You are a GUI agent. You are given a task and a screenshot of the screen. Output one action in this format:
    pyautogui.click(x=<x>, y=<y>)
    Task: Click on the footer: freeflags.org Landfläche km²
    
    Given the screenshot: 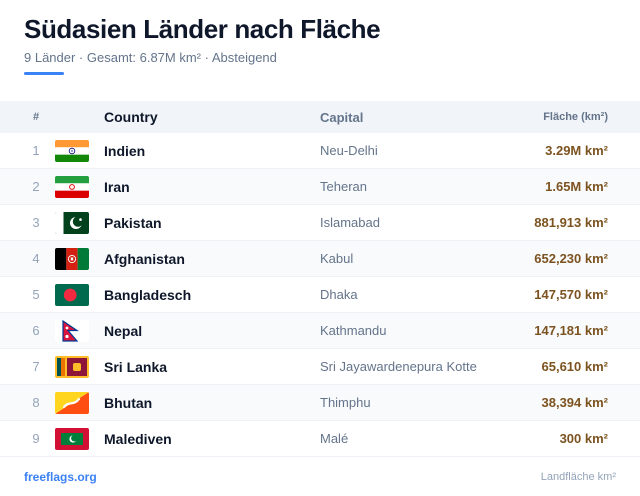 What is the action you would take?
    pyautogui.click(x=320, y=477)
    